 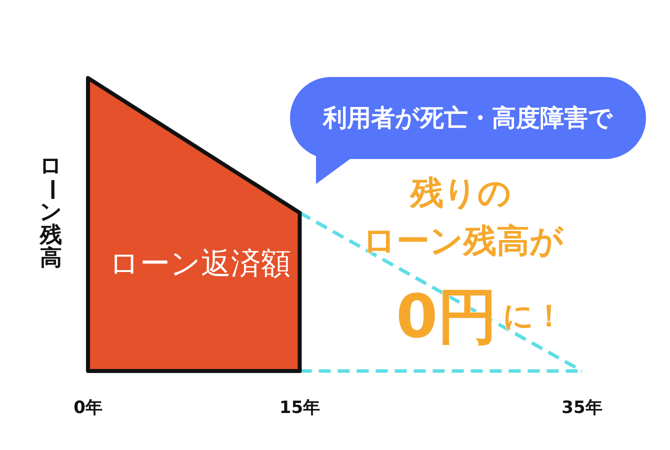 I want to click on x-tick-label: 0年, so click(x=88, y=408).